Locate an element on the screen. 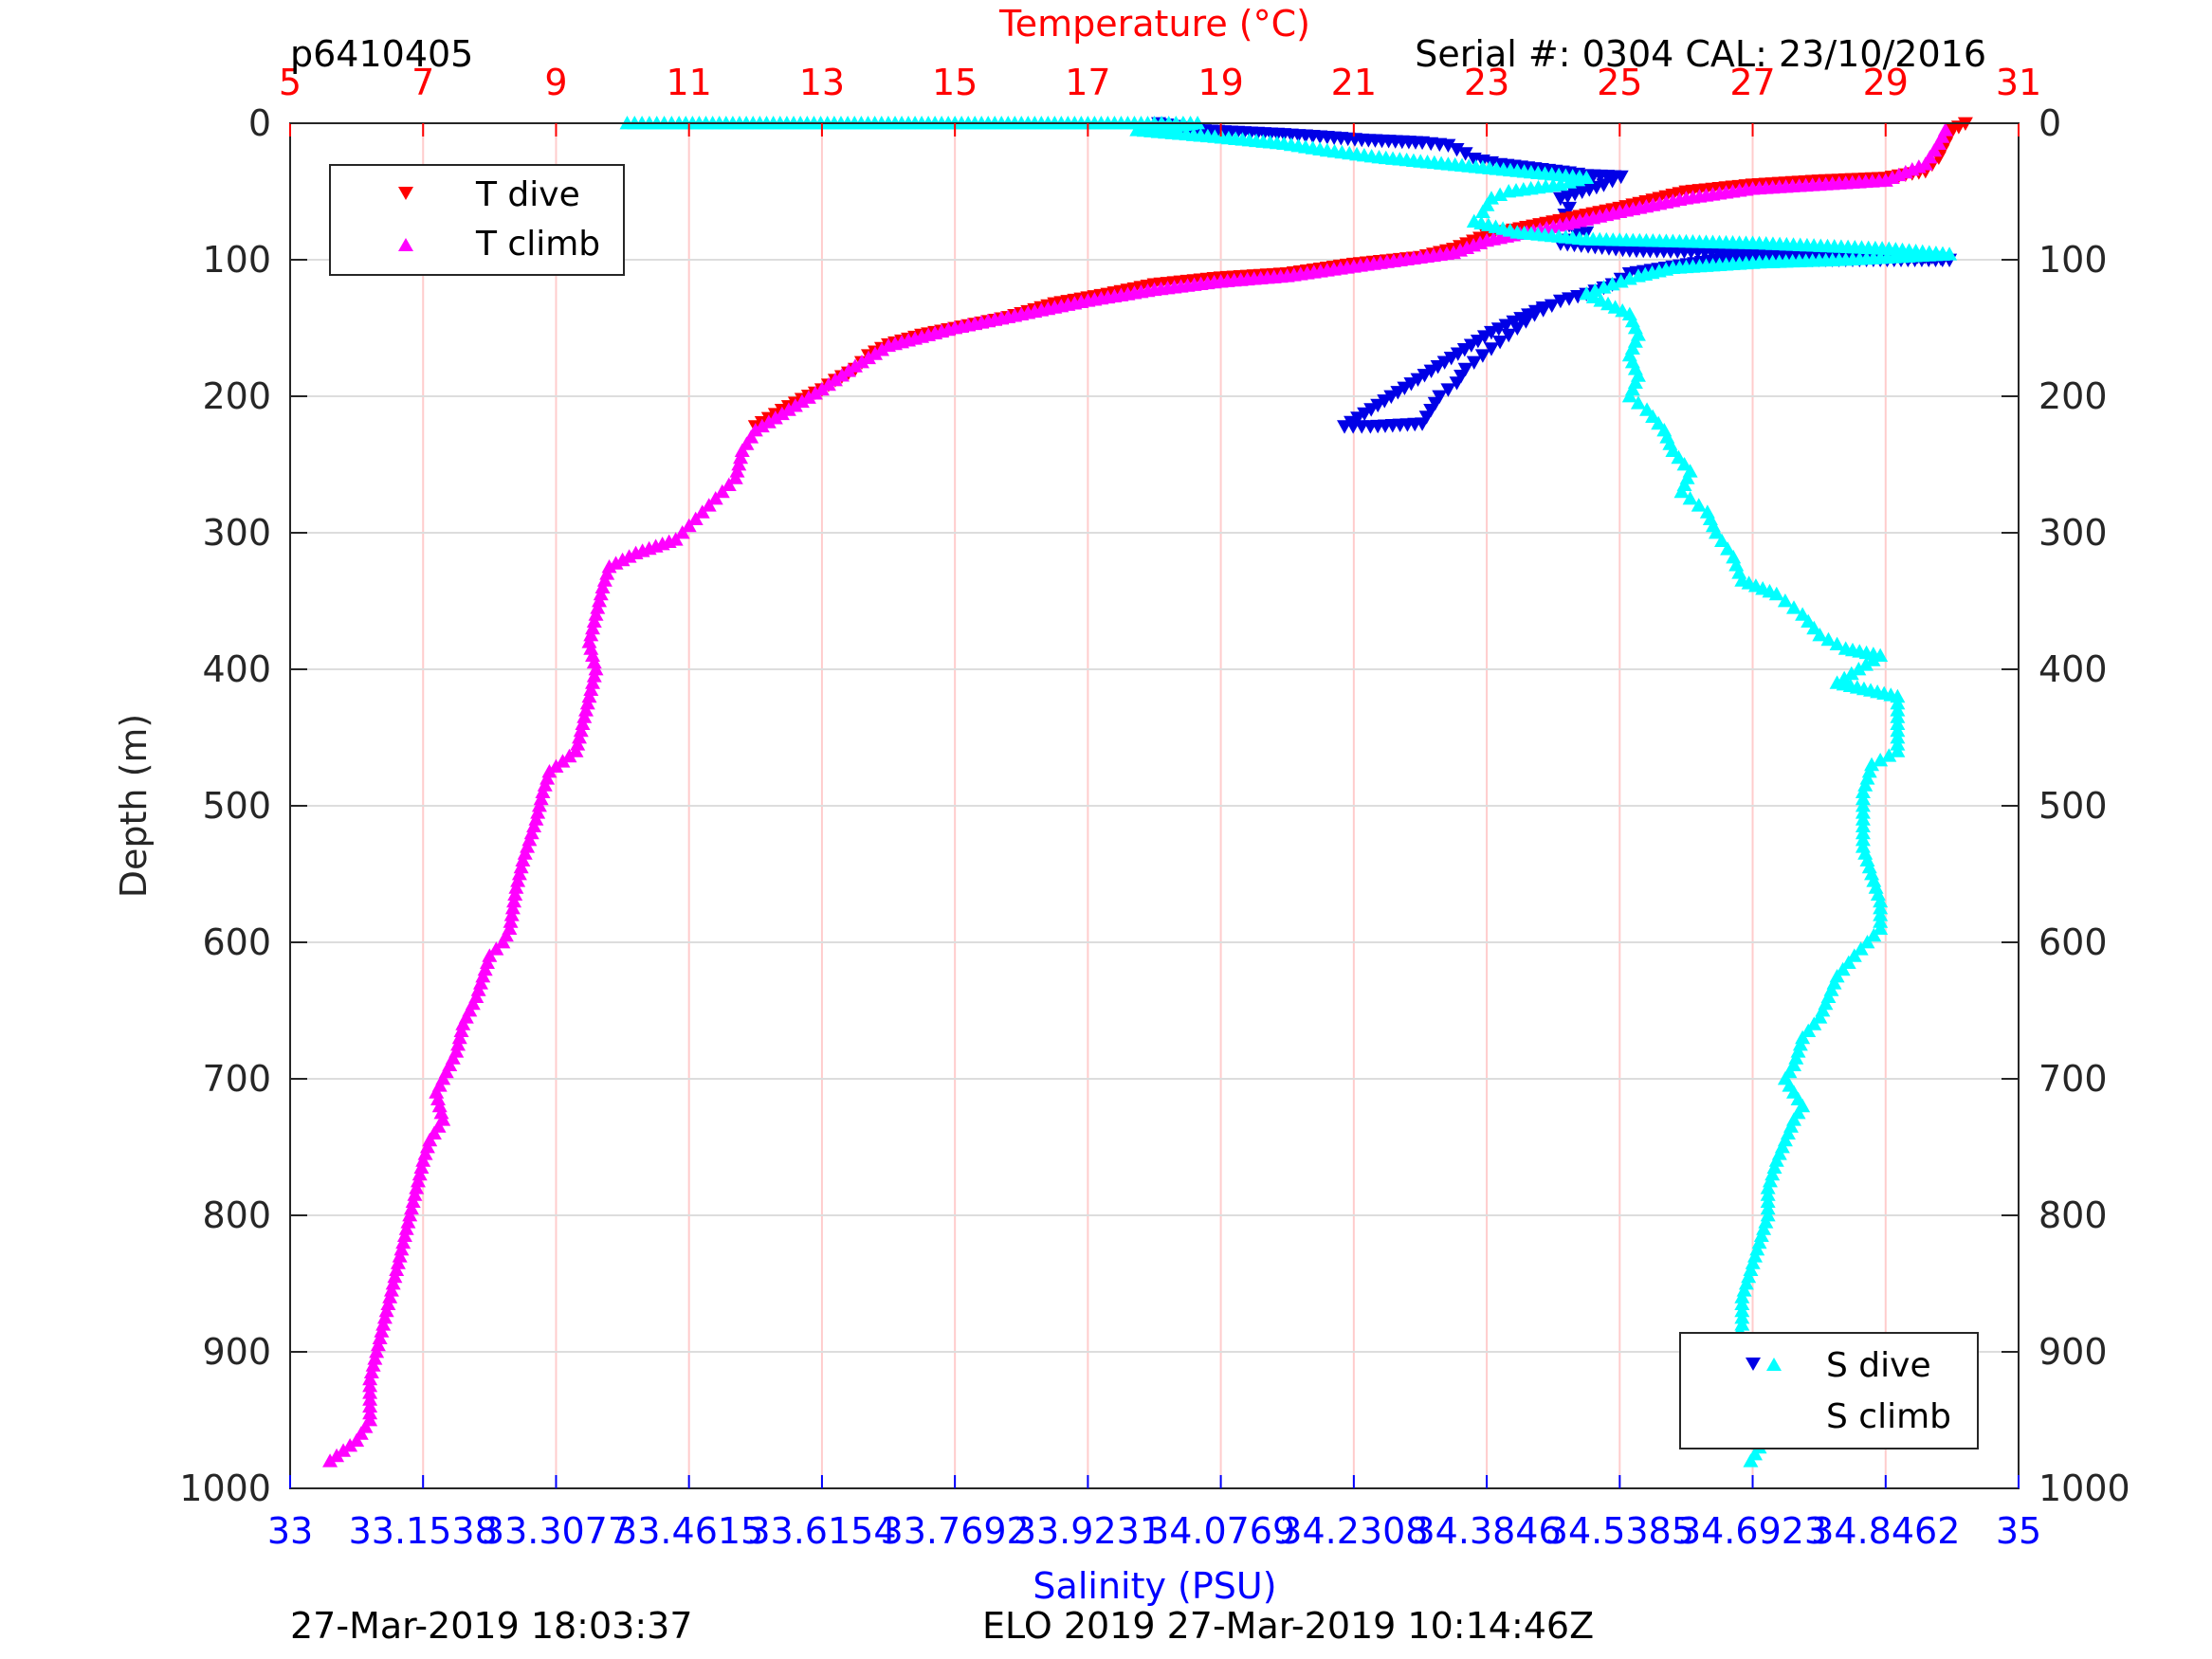 This screenshot has width=2212, height=1659. depth-tick-label-right: 1000 is located at coordinates (2084, 1488).